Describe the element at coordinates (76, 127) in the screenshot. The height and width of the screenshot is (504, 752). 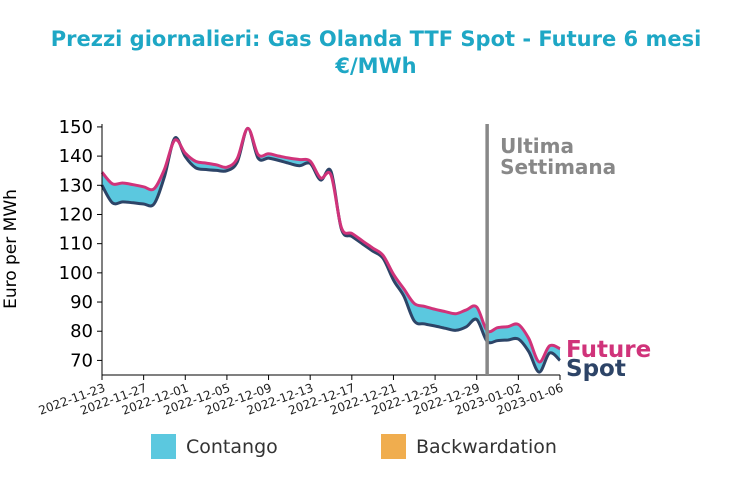
I see `y-tick-label: 150` at that location.